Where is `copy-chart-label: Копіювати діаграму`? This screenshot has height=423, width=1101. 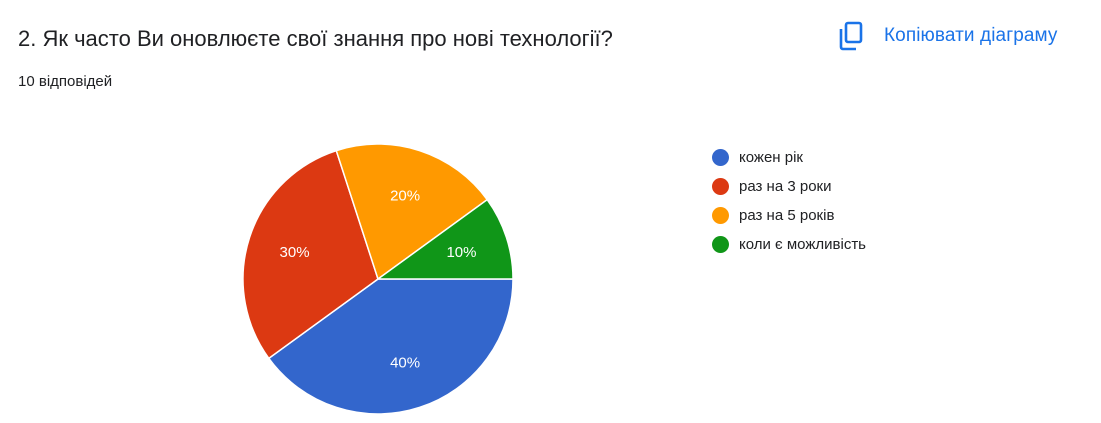
copy-chart-label: Копіювати діаграму is located at coordinates (971, 35).